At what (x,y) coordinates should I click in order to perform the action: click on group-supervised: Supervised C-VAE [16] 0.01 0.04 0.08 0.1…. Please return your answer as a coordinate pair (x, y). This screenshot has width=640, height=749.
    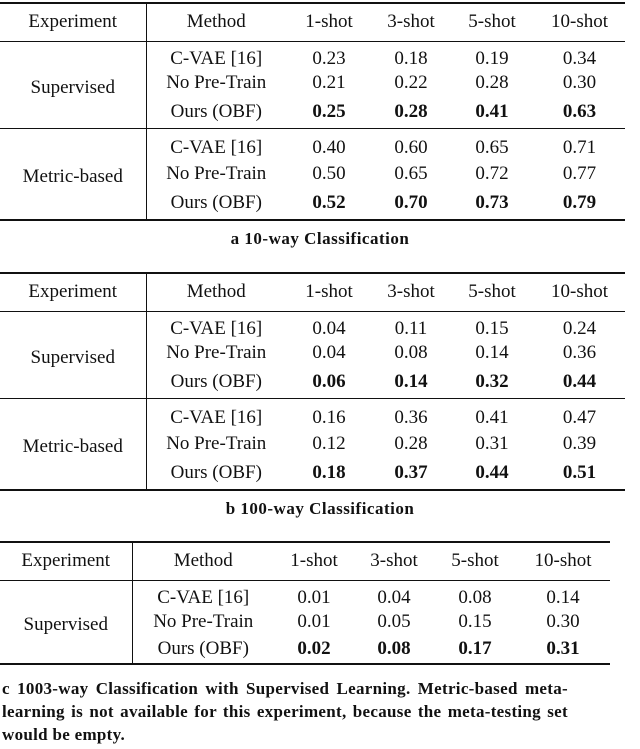
    Looking at the image, I should click on (305, 622).